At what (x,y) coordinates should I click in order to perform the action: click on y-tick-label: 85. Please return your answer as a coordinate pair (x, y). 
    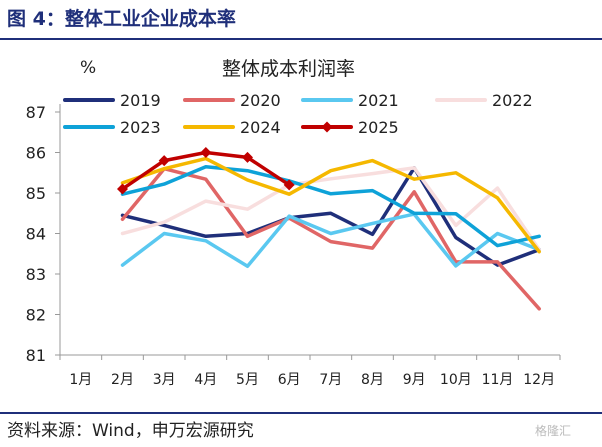
    Looking at the image, I should click on (36, 193).